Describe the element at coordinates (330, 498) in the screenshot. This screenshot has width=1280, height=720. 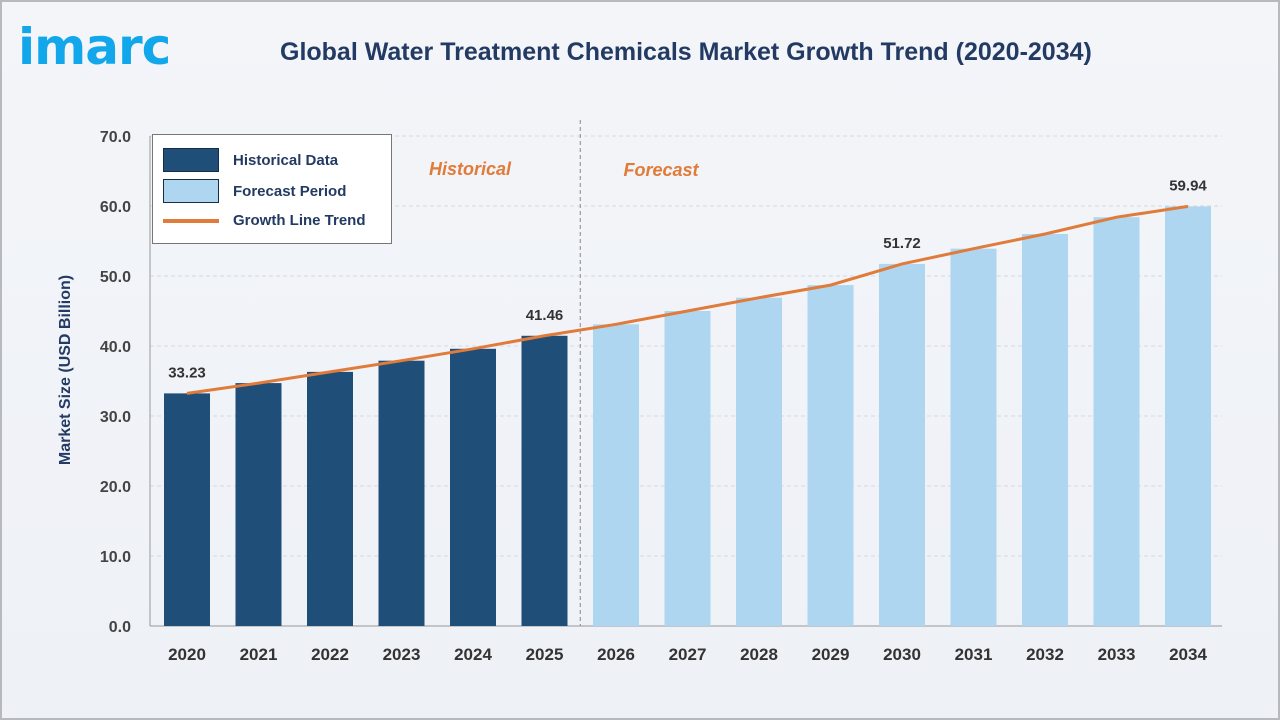
I see `bar-2022` at that location.